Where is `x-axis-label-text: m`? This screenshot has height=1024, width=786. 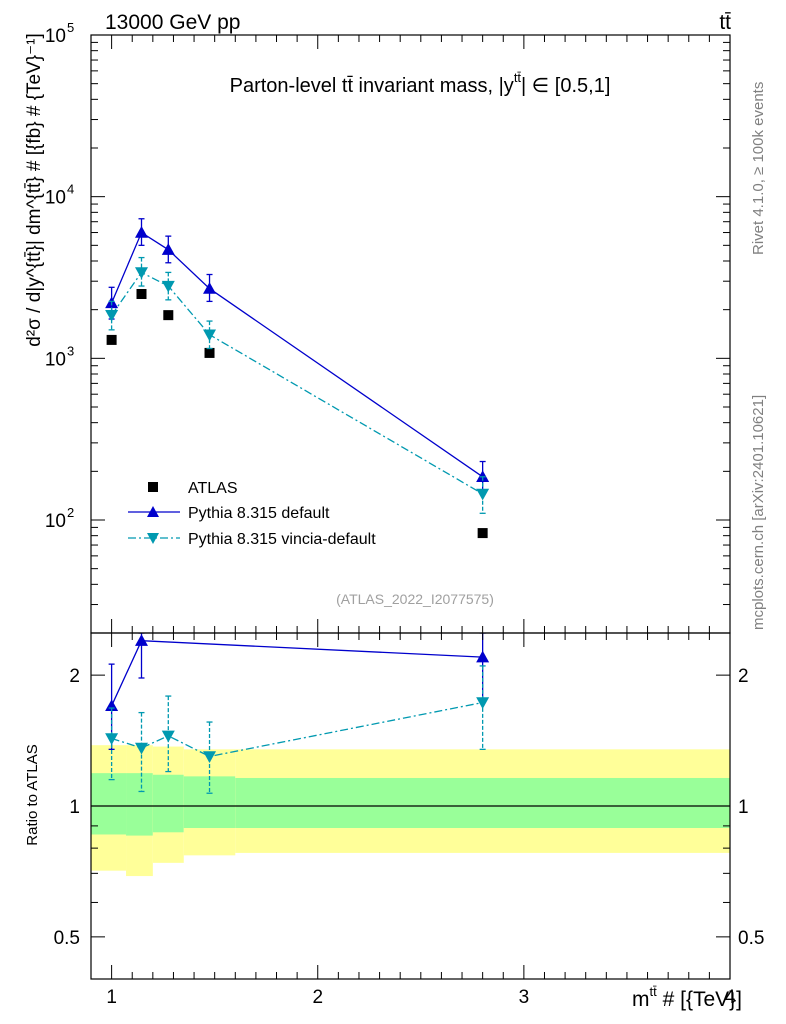 x-axis-label-text: m is located at coordinates (641, 999).